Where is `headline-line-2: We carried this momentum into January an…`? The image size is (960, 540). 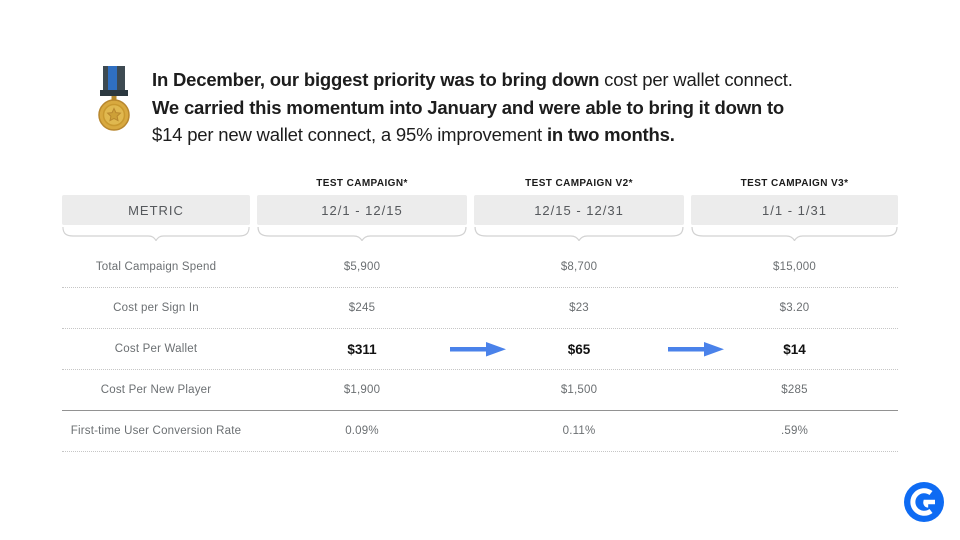
headline-line-2: We carried this momentum into January an… is located at coordinates (468, 107).